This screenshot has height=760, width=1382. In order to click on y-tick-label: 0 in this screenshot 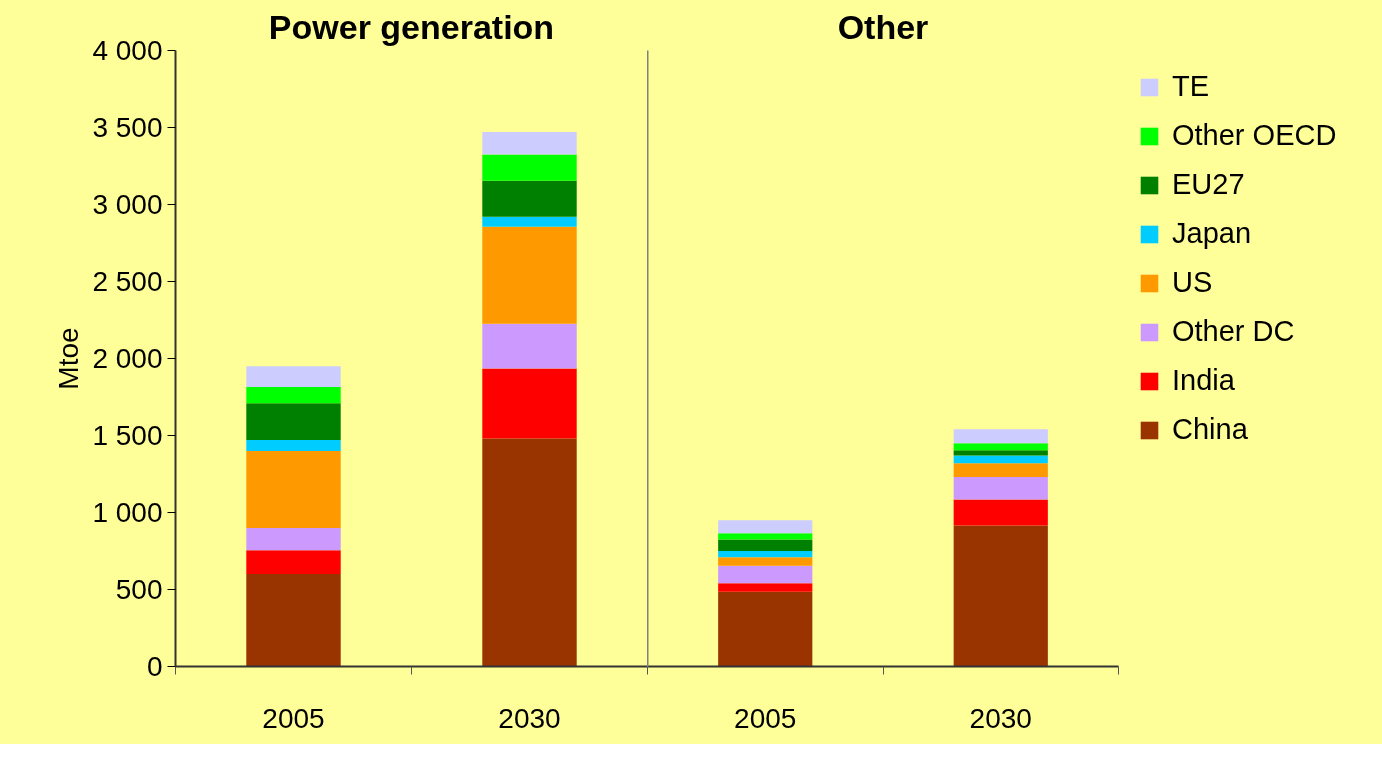, I will do `click(154, 666)`.